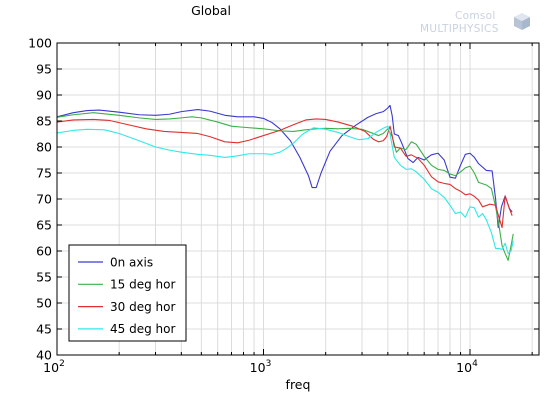  I want to click on y-tick-labels: 40 45 50 55 60 65 70 75 80 85 90 95 100, so click(40, 199).